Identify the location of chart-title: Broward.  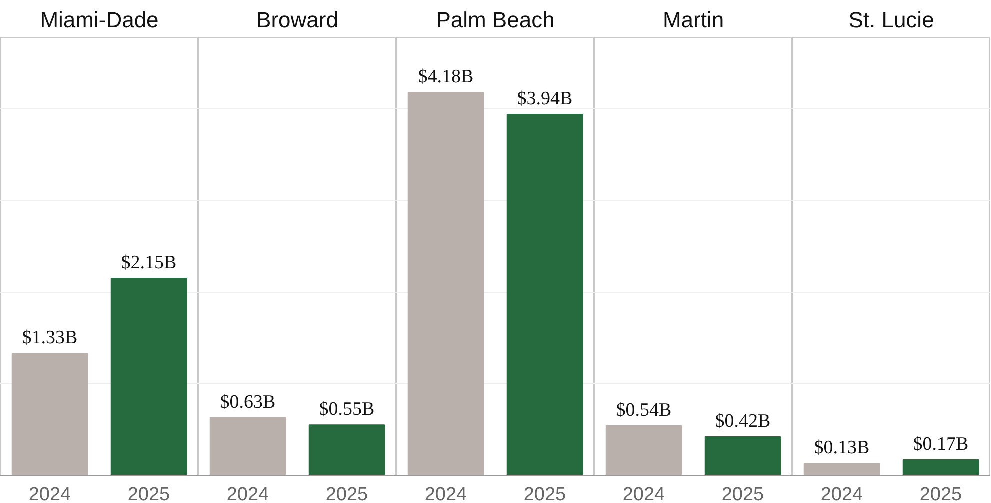
(297, 20).